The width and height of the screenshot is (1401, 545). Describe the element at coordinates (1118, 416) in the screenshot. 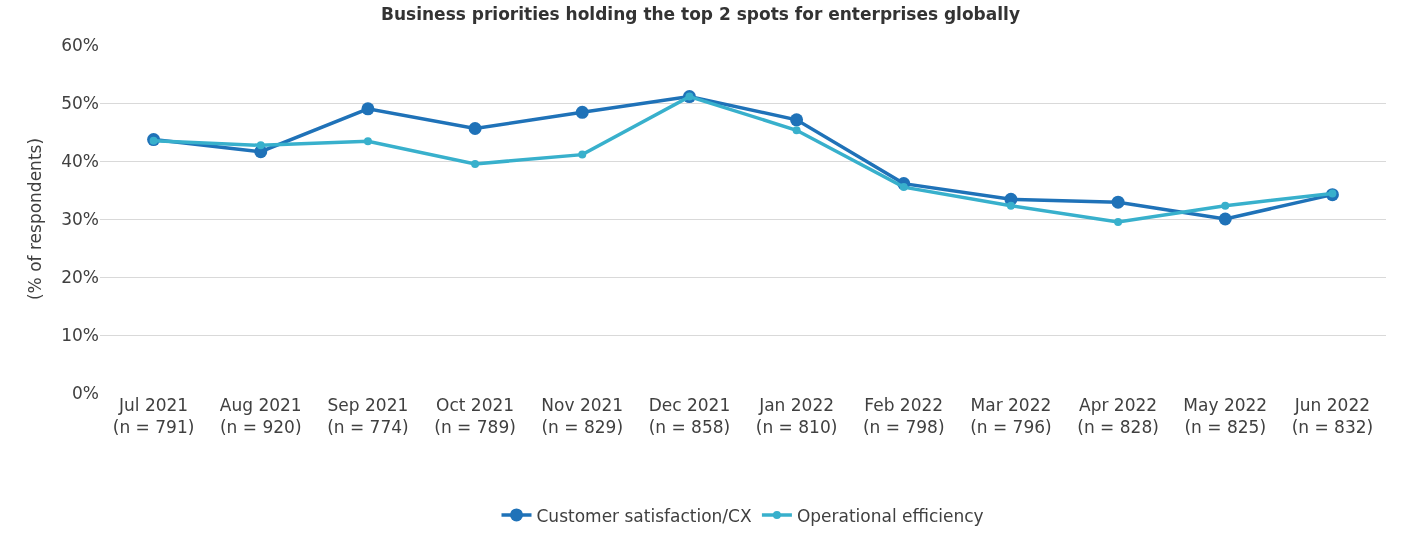

I see `x-tick-label: Apr 2022 (n = 828)` at that location.